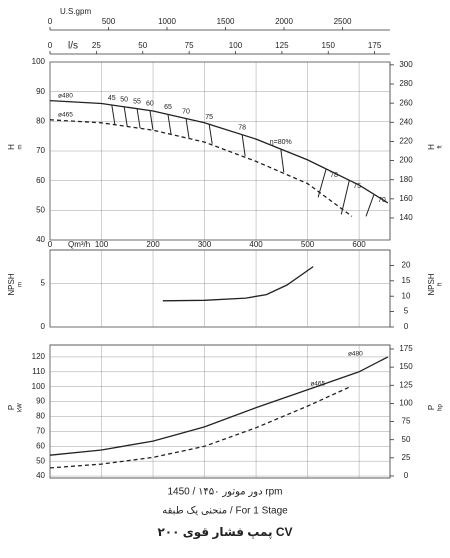 This screenshot has width=450, height=558. What do you see at coordinates (50, 244) in the screenshot?
I see `x-tick-label: 0` at bounding box center [50, 244].